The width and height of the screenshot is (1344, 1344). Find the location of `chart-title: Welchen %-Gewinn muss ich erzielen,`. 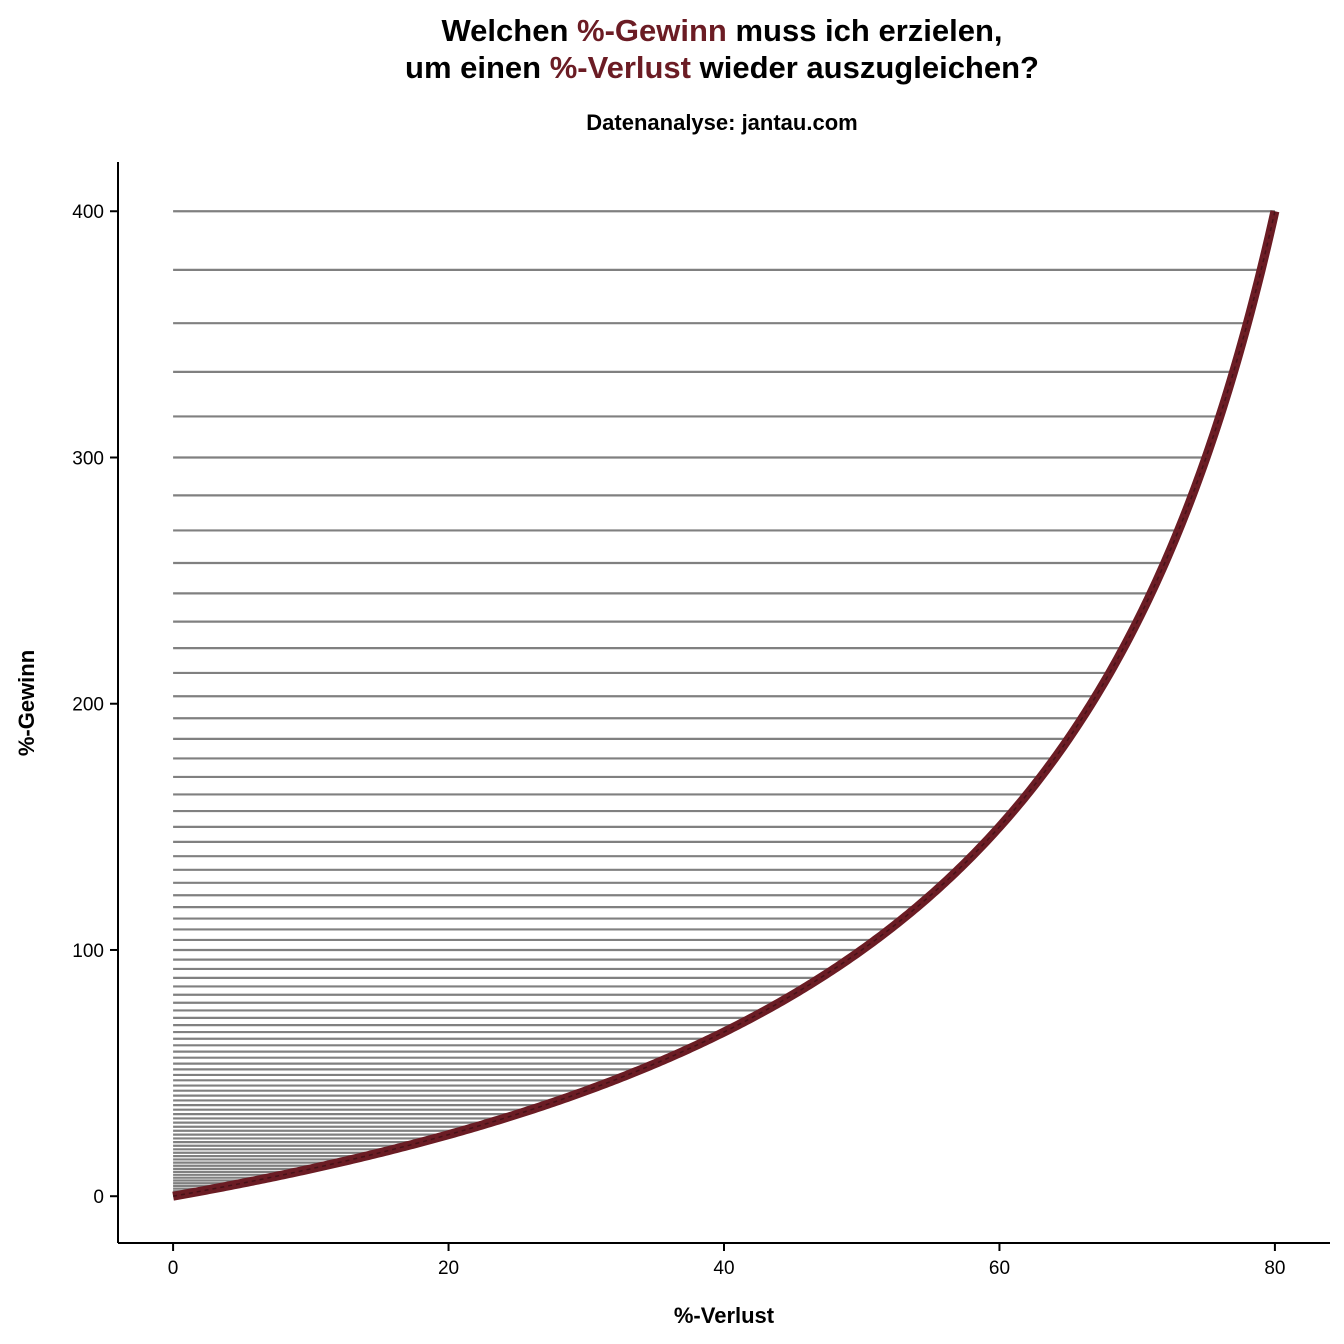

chart-title: Welchen %-Gewinn muss ich erzielen, is located at coordinates (721, 30).